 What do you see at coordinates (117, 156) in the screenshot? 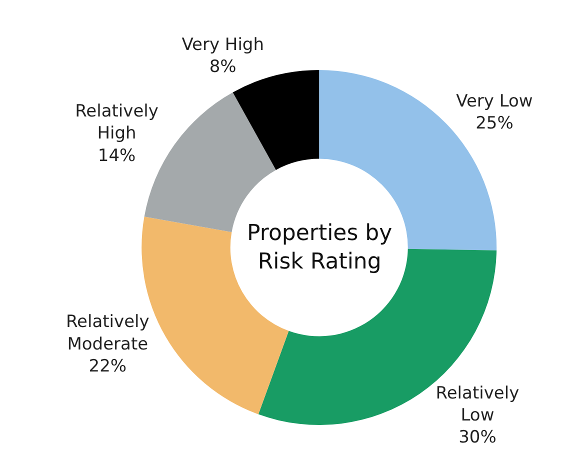
I see `data-label: 14%` at bounding box center [117, 156].